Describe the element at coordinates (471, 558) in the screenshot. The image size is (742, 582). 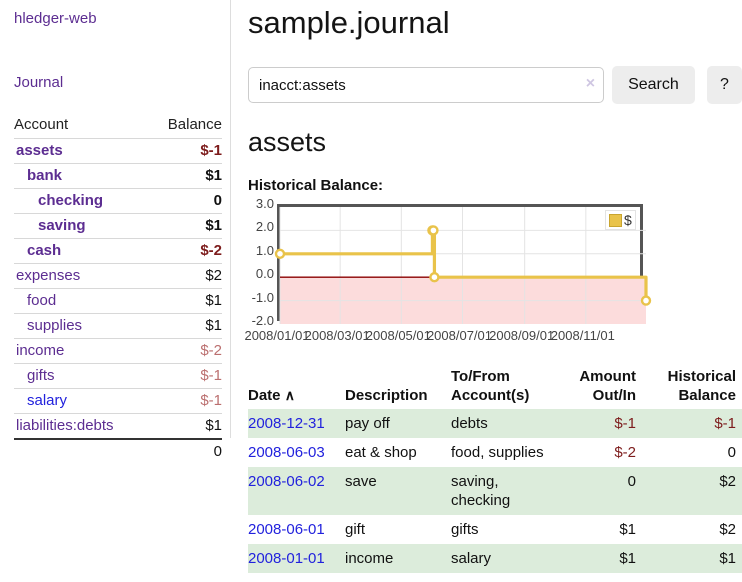
I see `register-cell-accounts: salary` at that location.